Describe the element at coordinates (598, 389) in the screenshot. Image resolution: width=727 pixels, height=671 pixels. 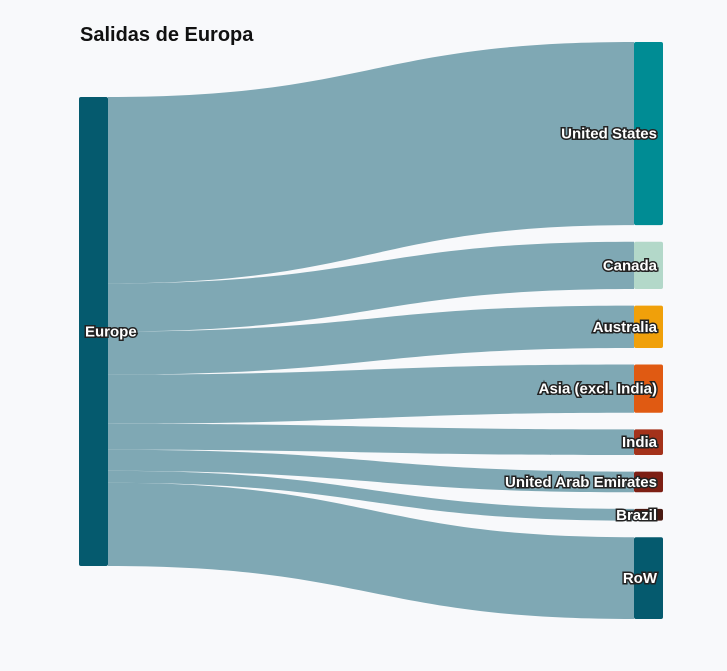
I see `node-label-asia-excl-india: Asia (excl. India)` at that location.